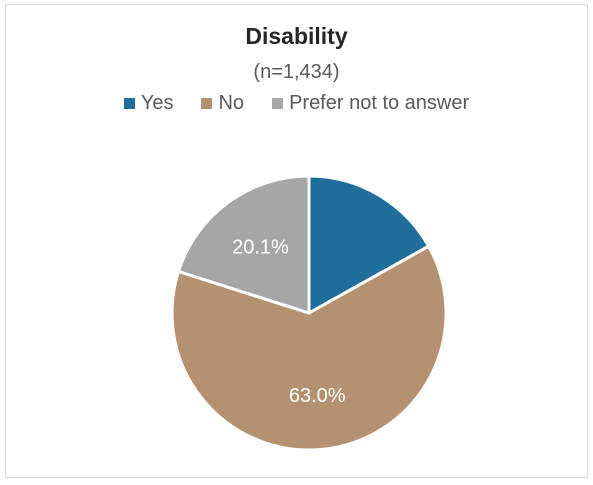  Describe the element at coordinates (296, 72) in the screenshot. I see `chart-subtitle: (n=1,434)` at that location.